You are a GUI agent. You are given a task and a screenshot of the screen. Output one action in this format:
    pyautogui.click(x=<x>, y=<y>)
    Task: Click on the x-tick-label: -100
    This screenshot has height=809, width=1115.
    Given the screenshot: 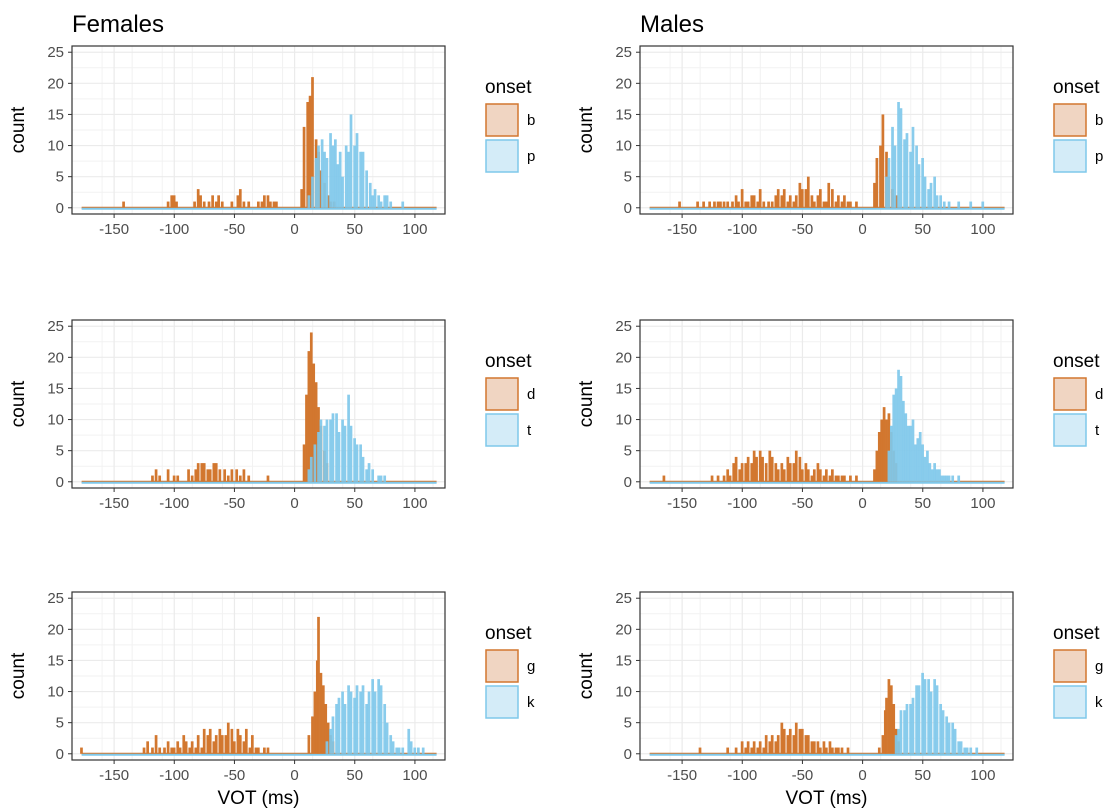 What is the action you would take?
    pyautogui.click(x=174, y=503)
    